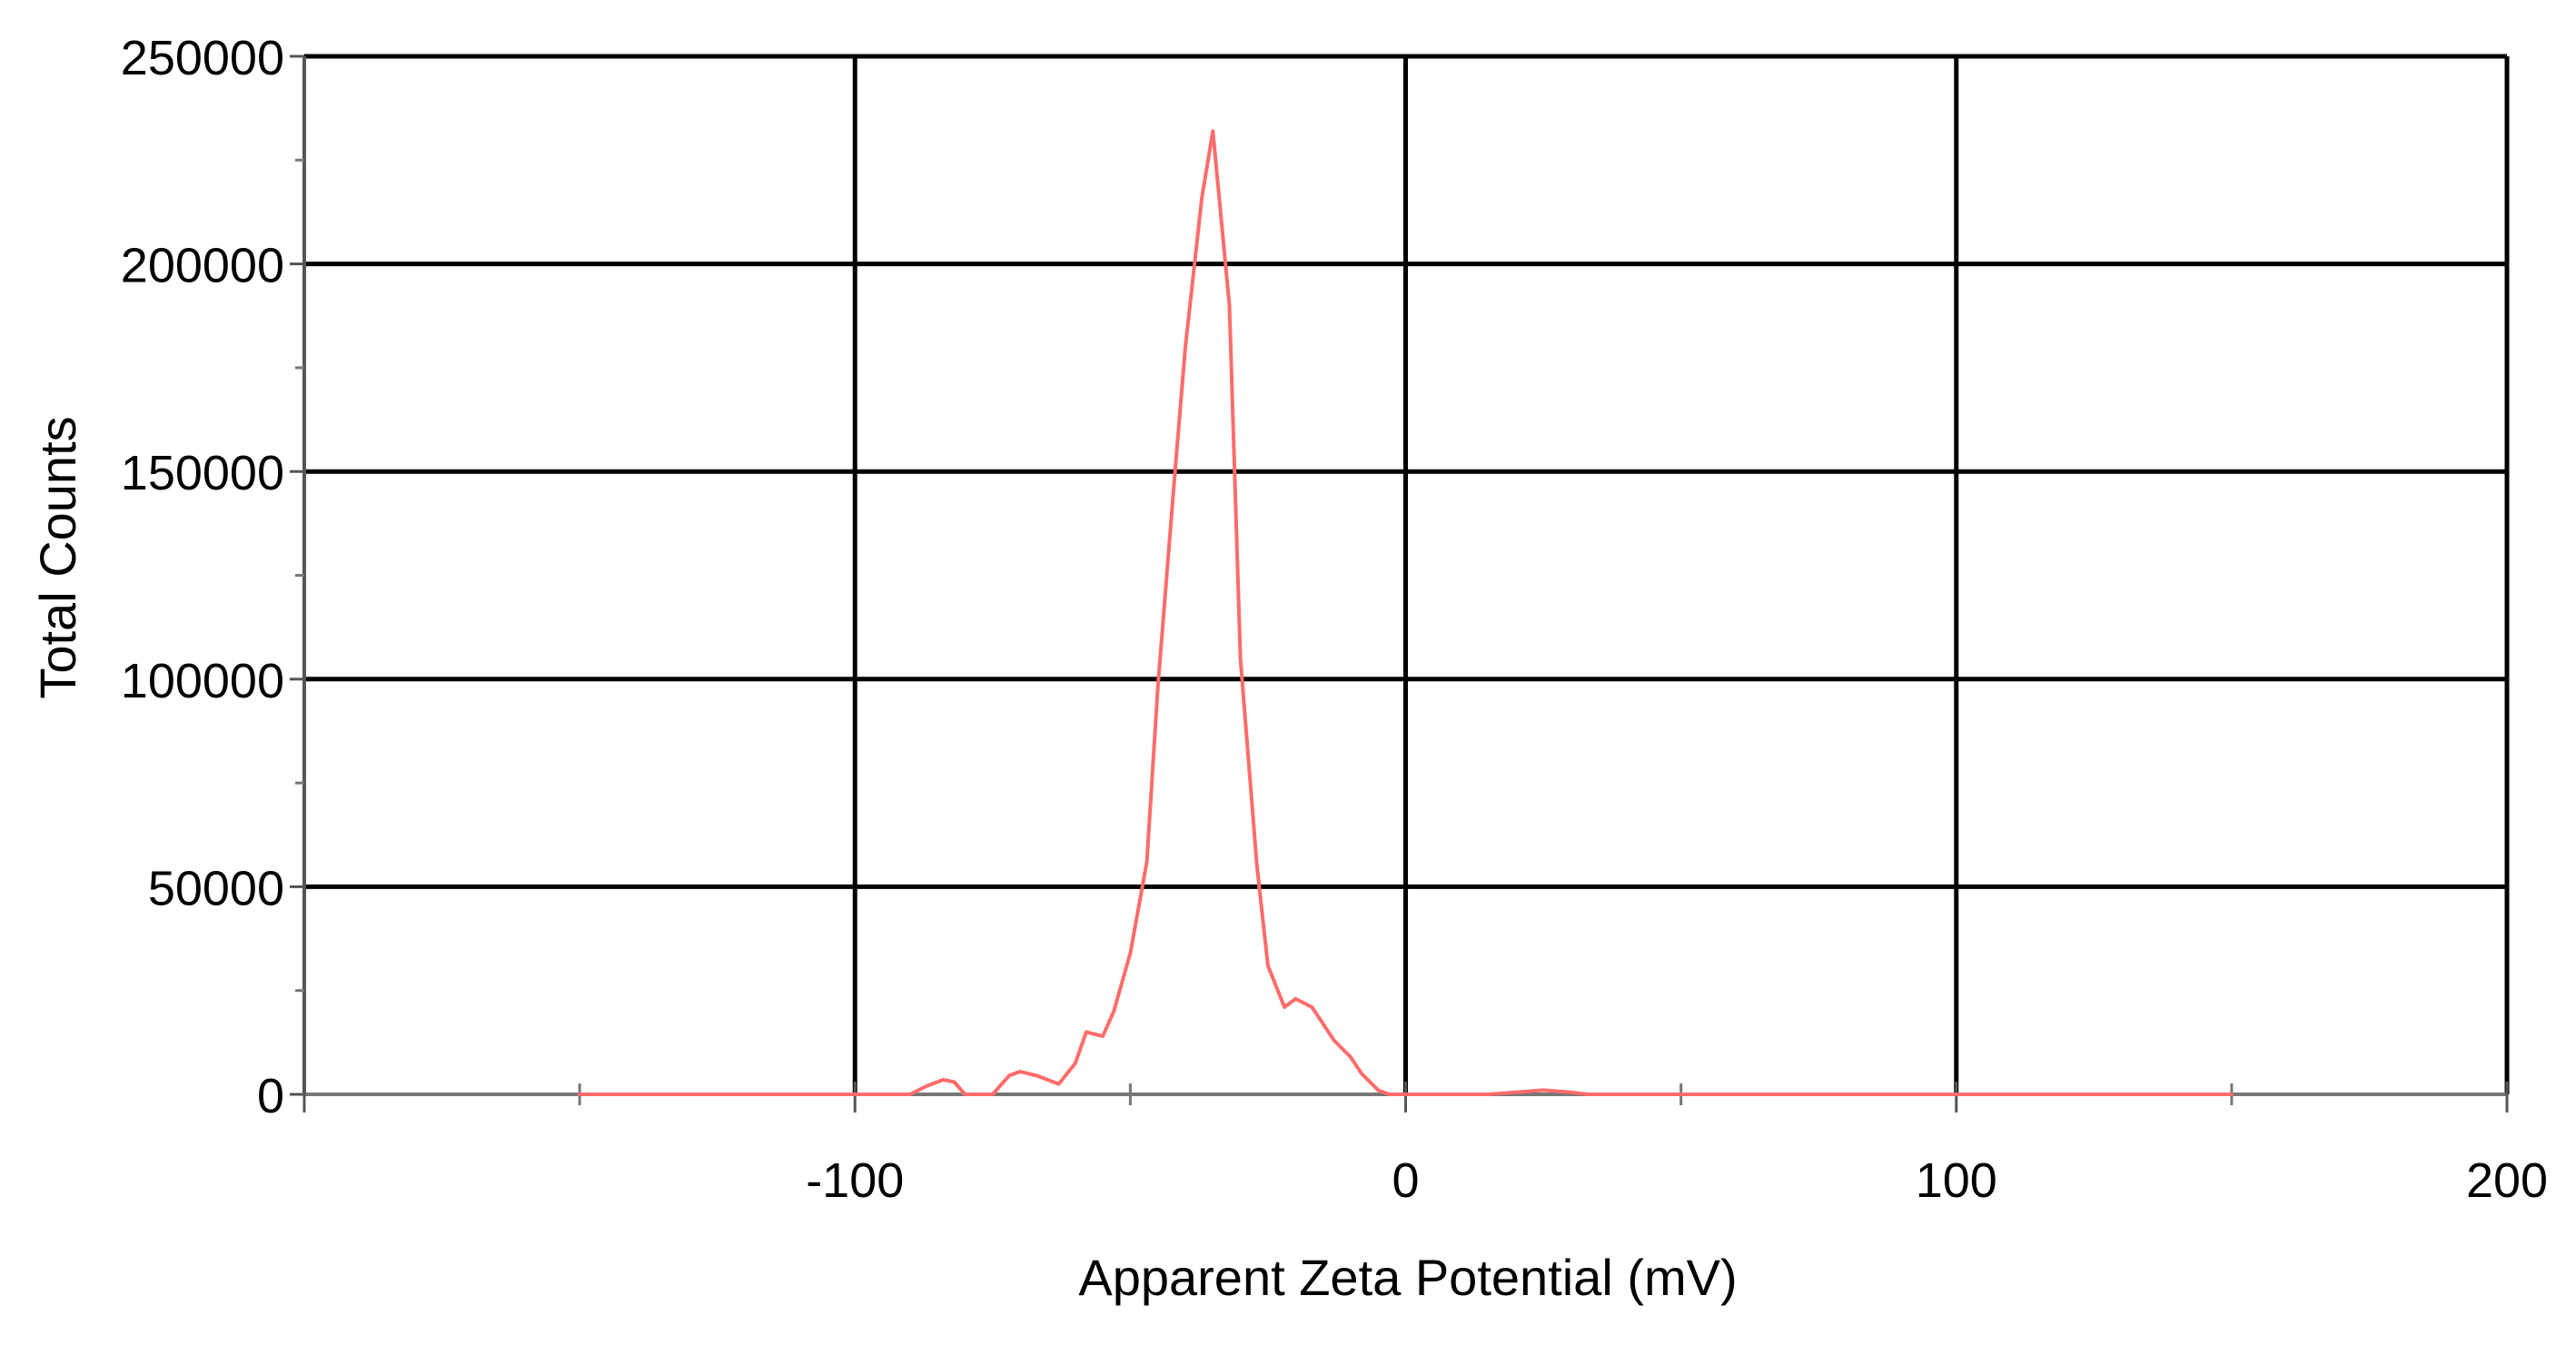 The height and width of the screenshot is (1345, 2576). What do you see at coordinates (57, 557) in the screenshot?
I see `y-axis-label: Total Counts` at bounding box center [57, 557].